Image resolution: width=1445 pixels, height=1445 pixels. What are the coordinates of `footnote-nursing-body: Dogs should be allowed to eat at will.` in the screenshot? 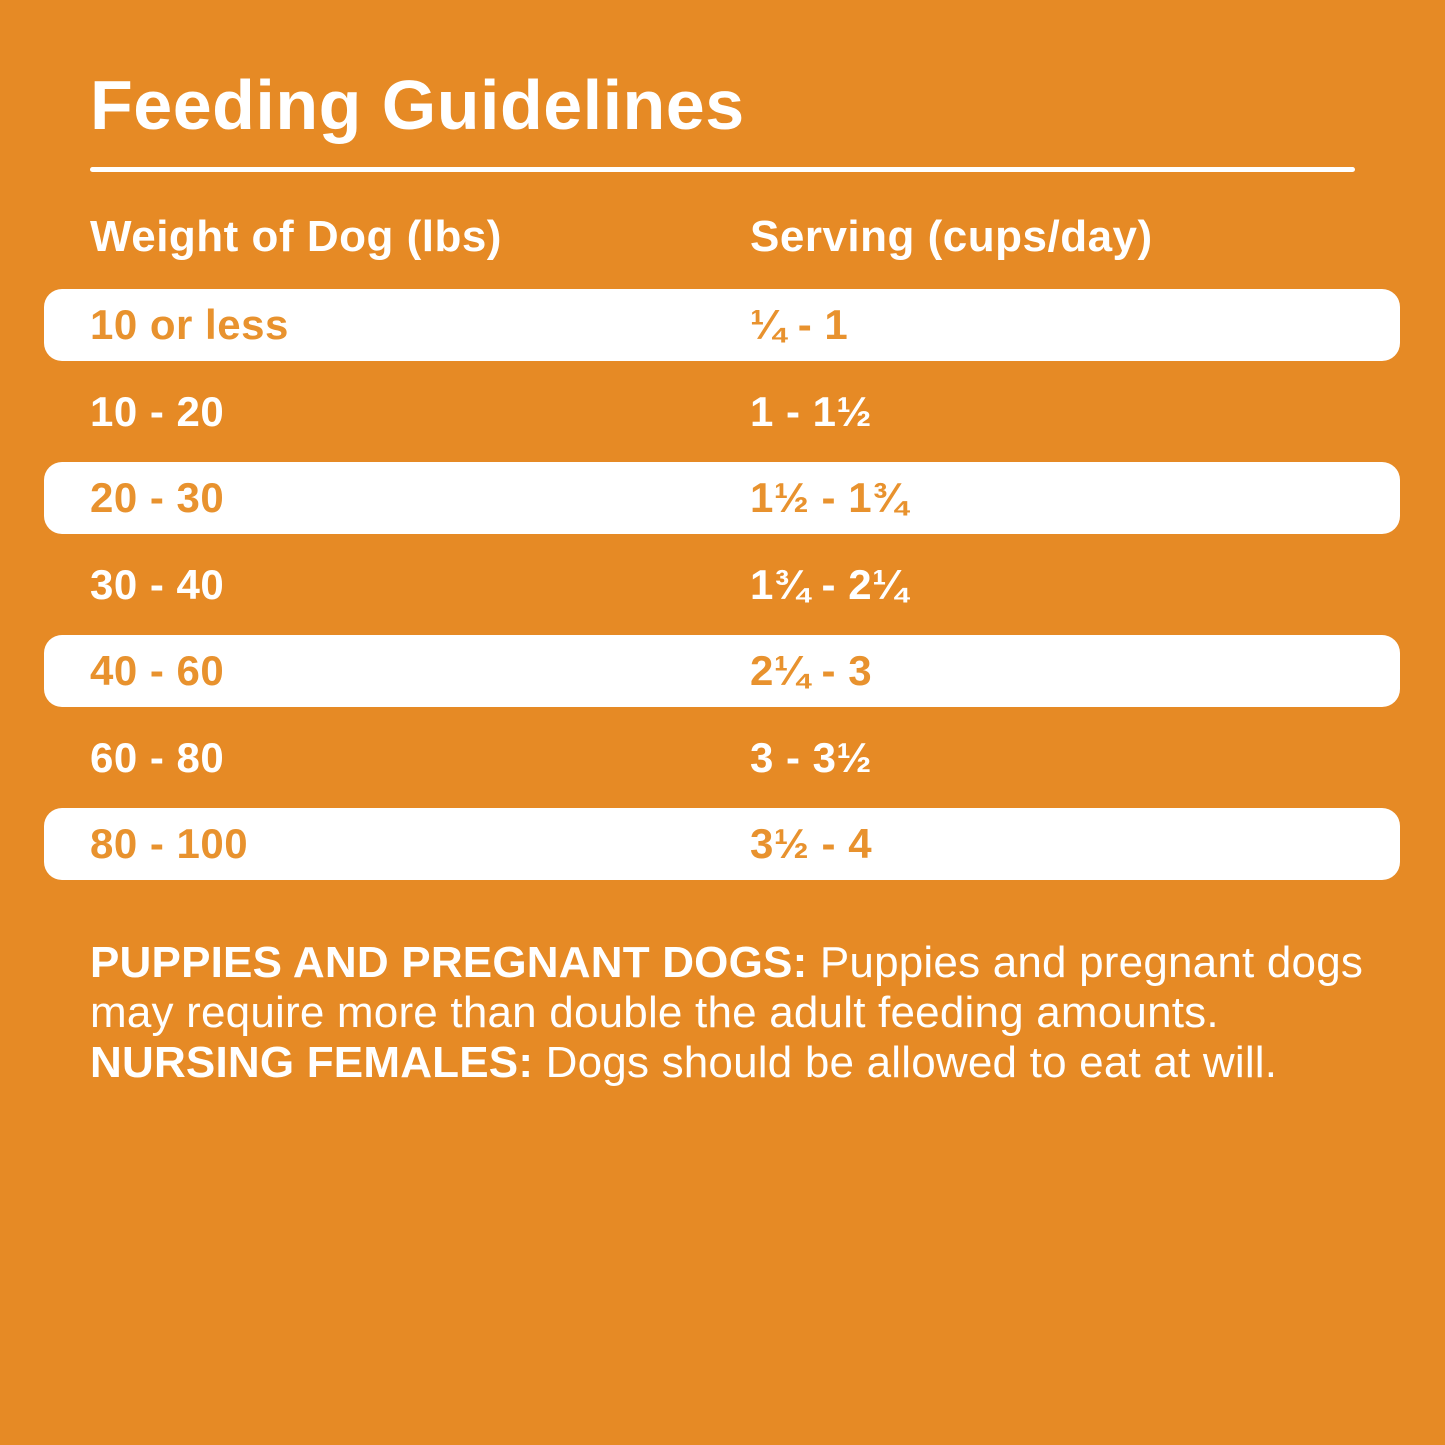 It's located at (911, 1062).